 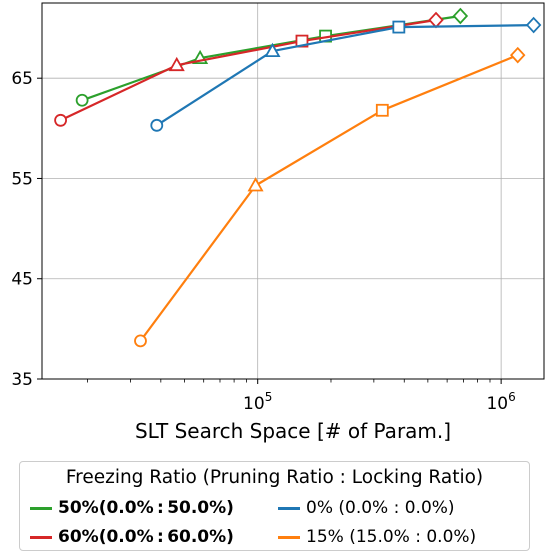 I want to click on y-tick-label: 45, so click(x=22, y=280).